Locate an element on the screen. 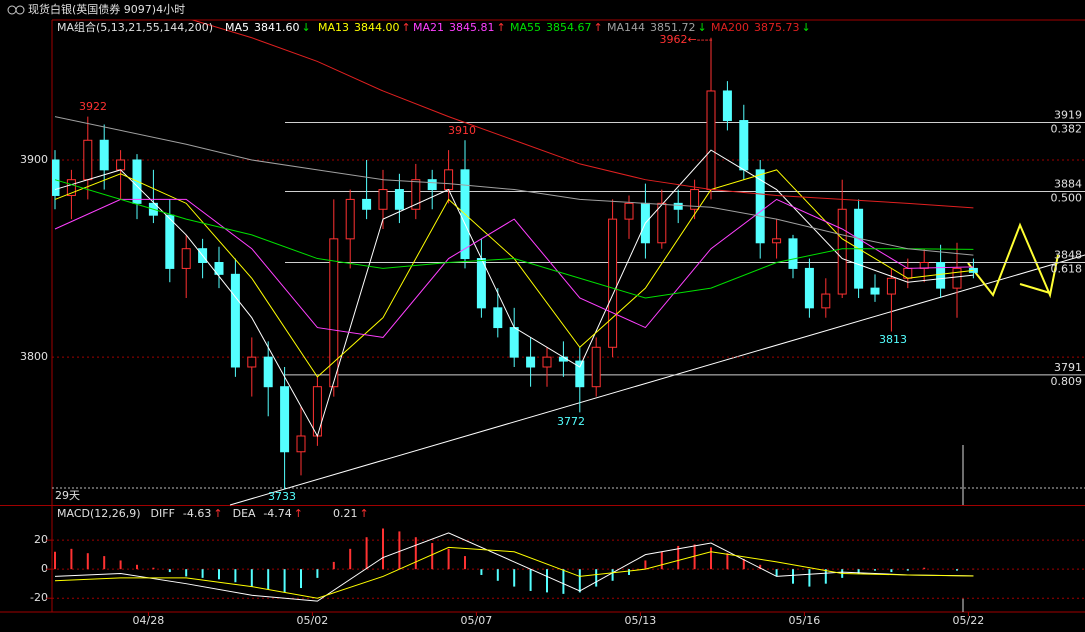  x-tick-label: 05/22 is located at coordinates (969, 620).